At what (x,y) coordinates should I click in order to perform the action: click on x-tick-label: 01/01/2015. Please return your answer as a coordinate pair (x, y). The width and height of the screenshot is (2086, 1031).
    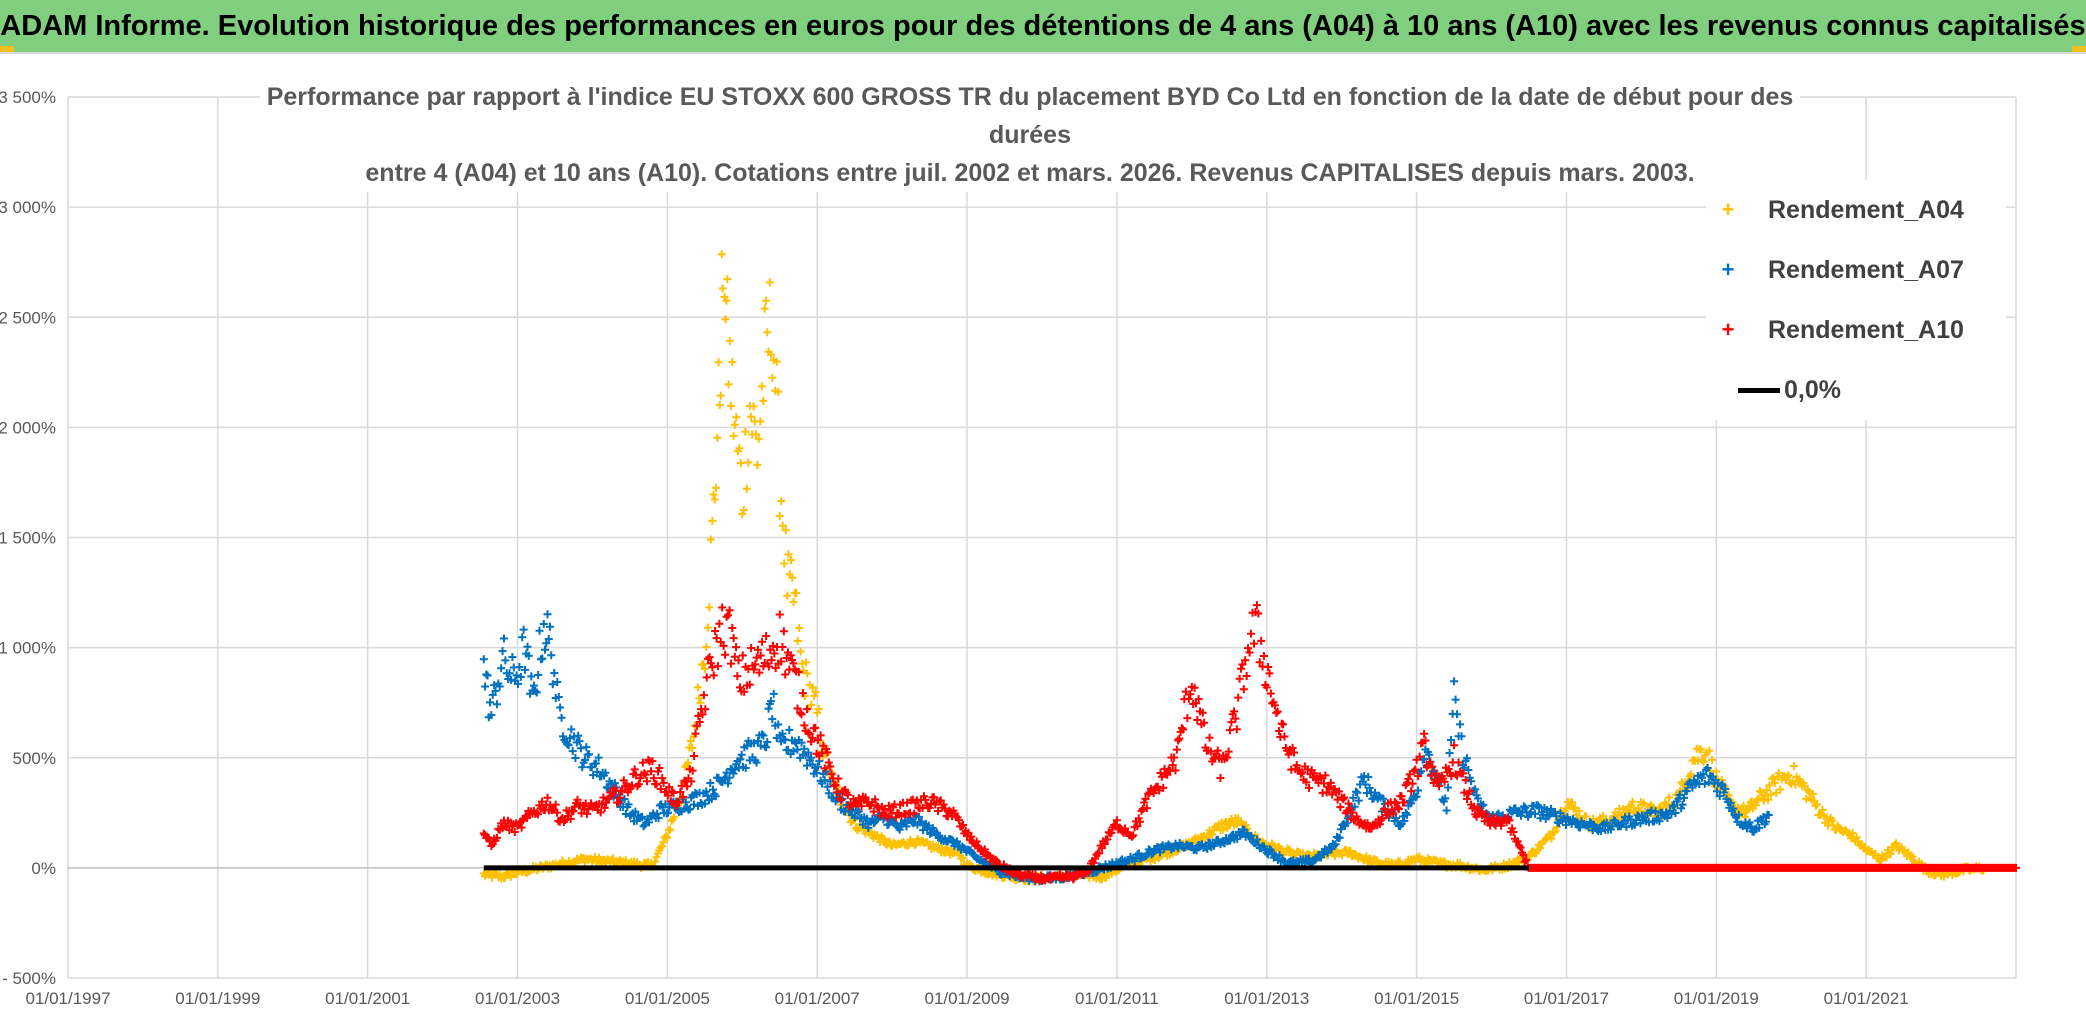
    Looking at the image, I should click on (1416, 998).